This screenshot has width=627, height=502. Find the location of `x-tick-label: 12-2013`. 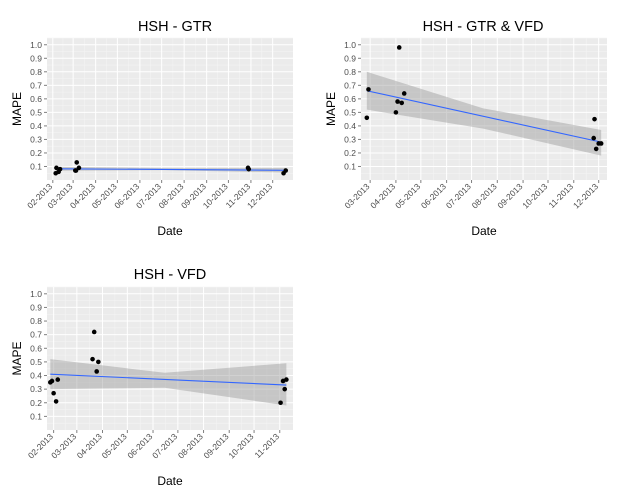

x-tick-label: 12-2013 is located at coordinates (585, 195).